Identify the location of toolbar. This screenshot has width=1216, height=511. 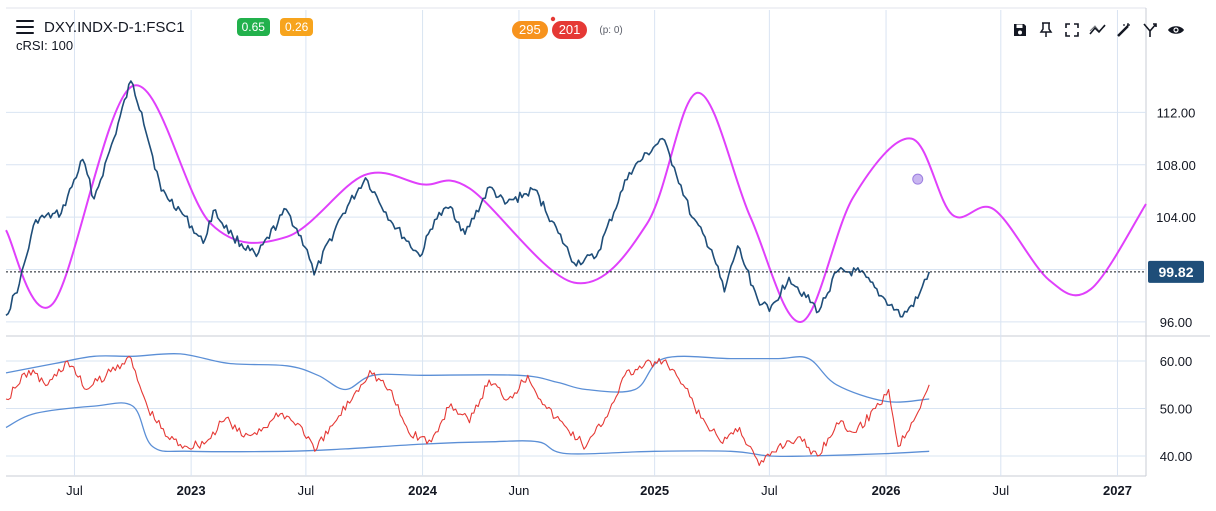
(1098, 30).